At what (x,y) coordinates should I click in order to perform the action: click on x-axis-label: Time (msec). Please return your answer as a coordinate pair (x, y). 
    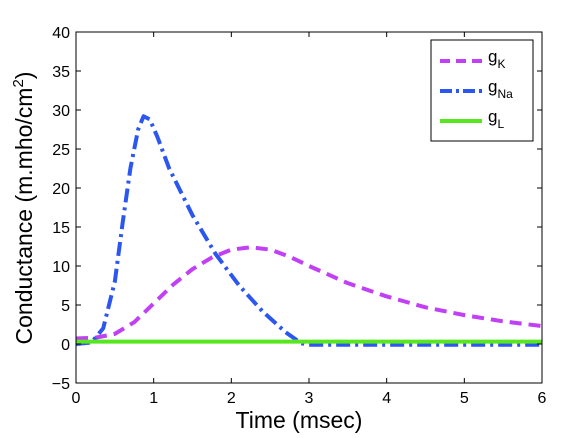
    Looking at the image, I should click on (299, 420).